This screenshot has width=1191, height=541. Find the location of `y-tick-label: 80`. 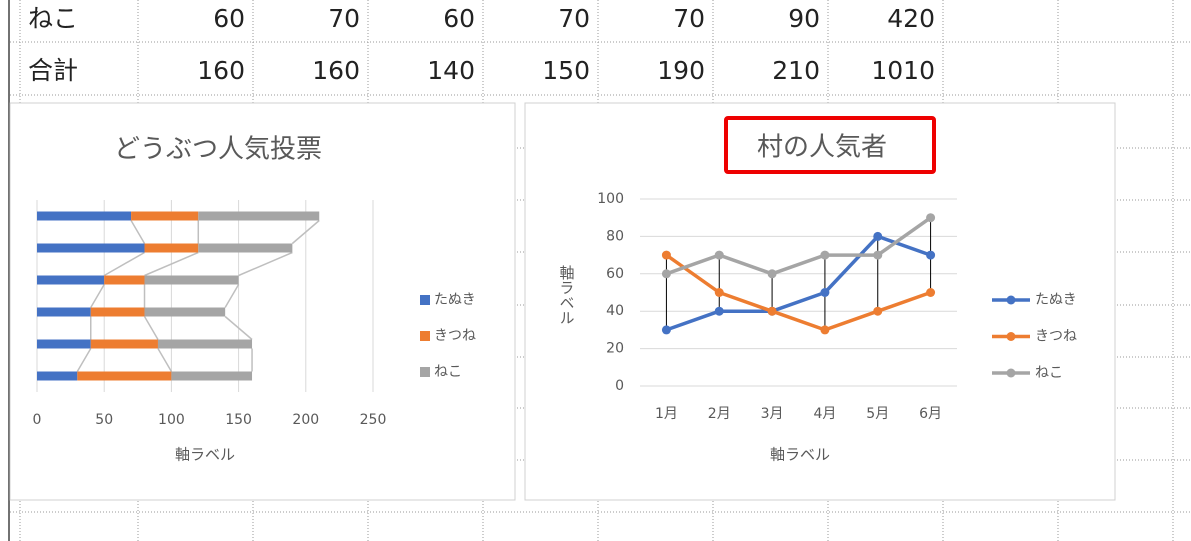

y-tick-label: 80 is located at coordinates (615, 236).